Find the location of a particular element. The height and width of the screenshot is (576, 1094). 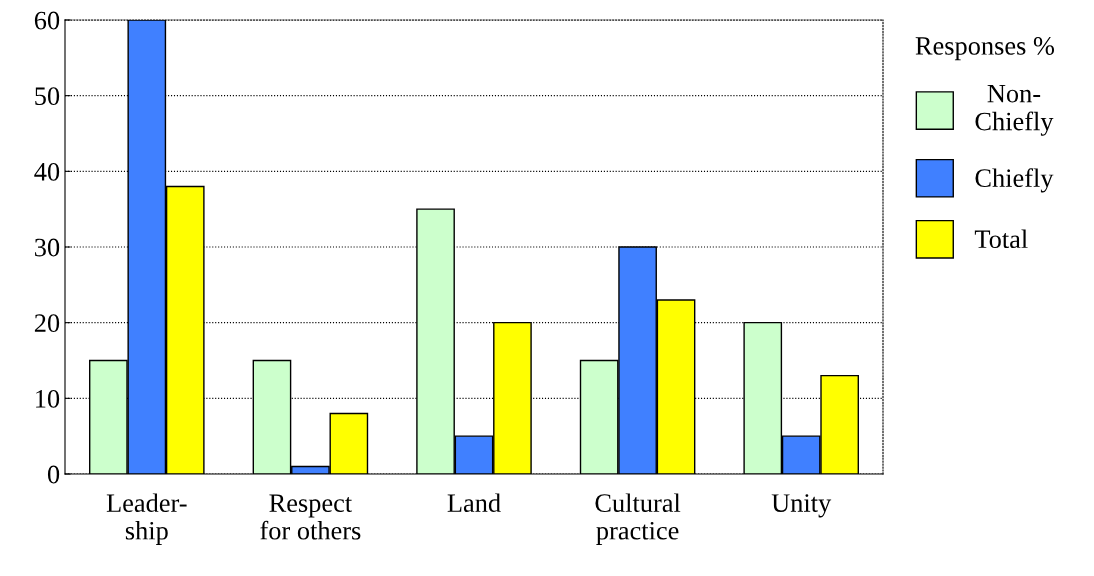

x-tick-label: Leader- ship is located at coordinates (146, 519).